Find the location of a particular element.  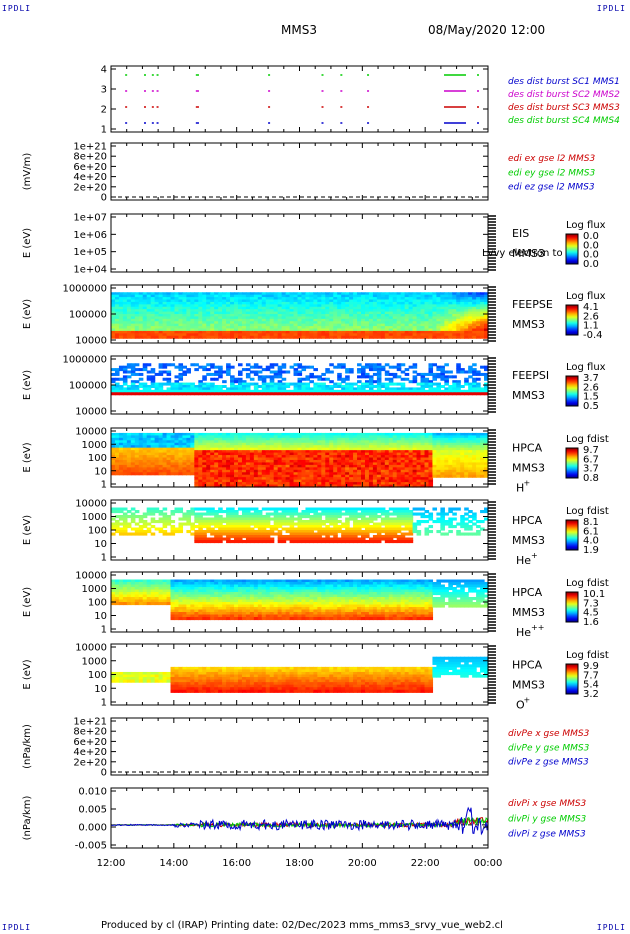

panel-frame is located at coordinates (299, 171).